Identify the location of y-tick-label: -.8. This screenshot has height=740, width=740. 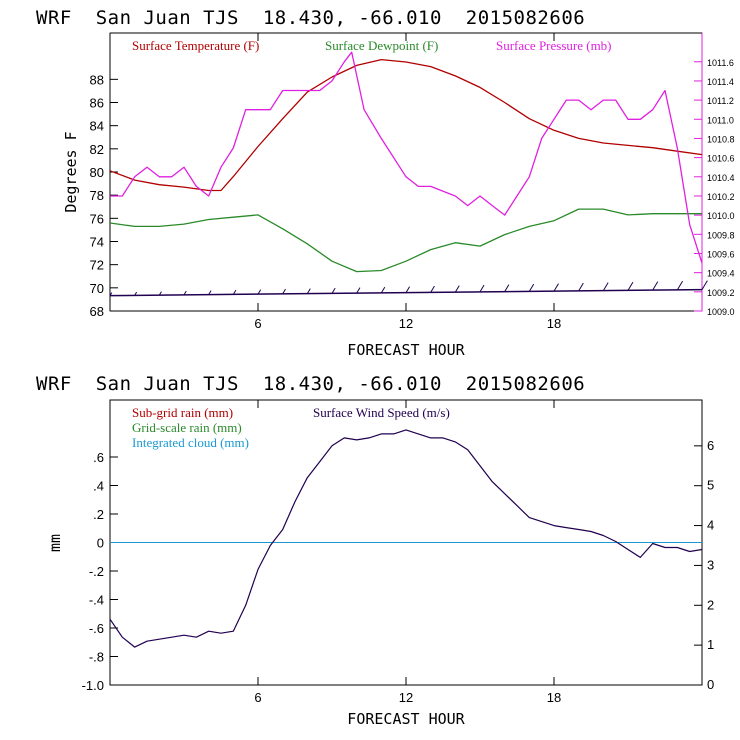
(96, 657).